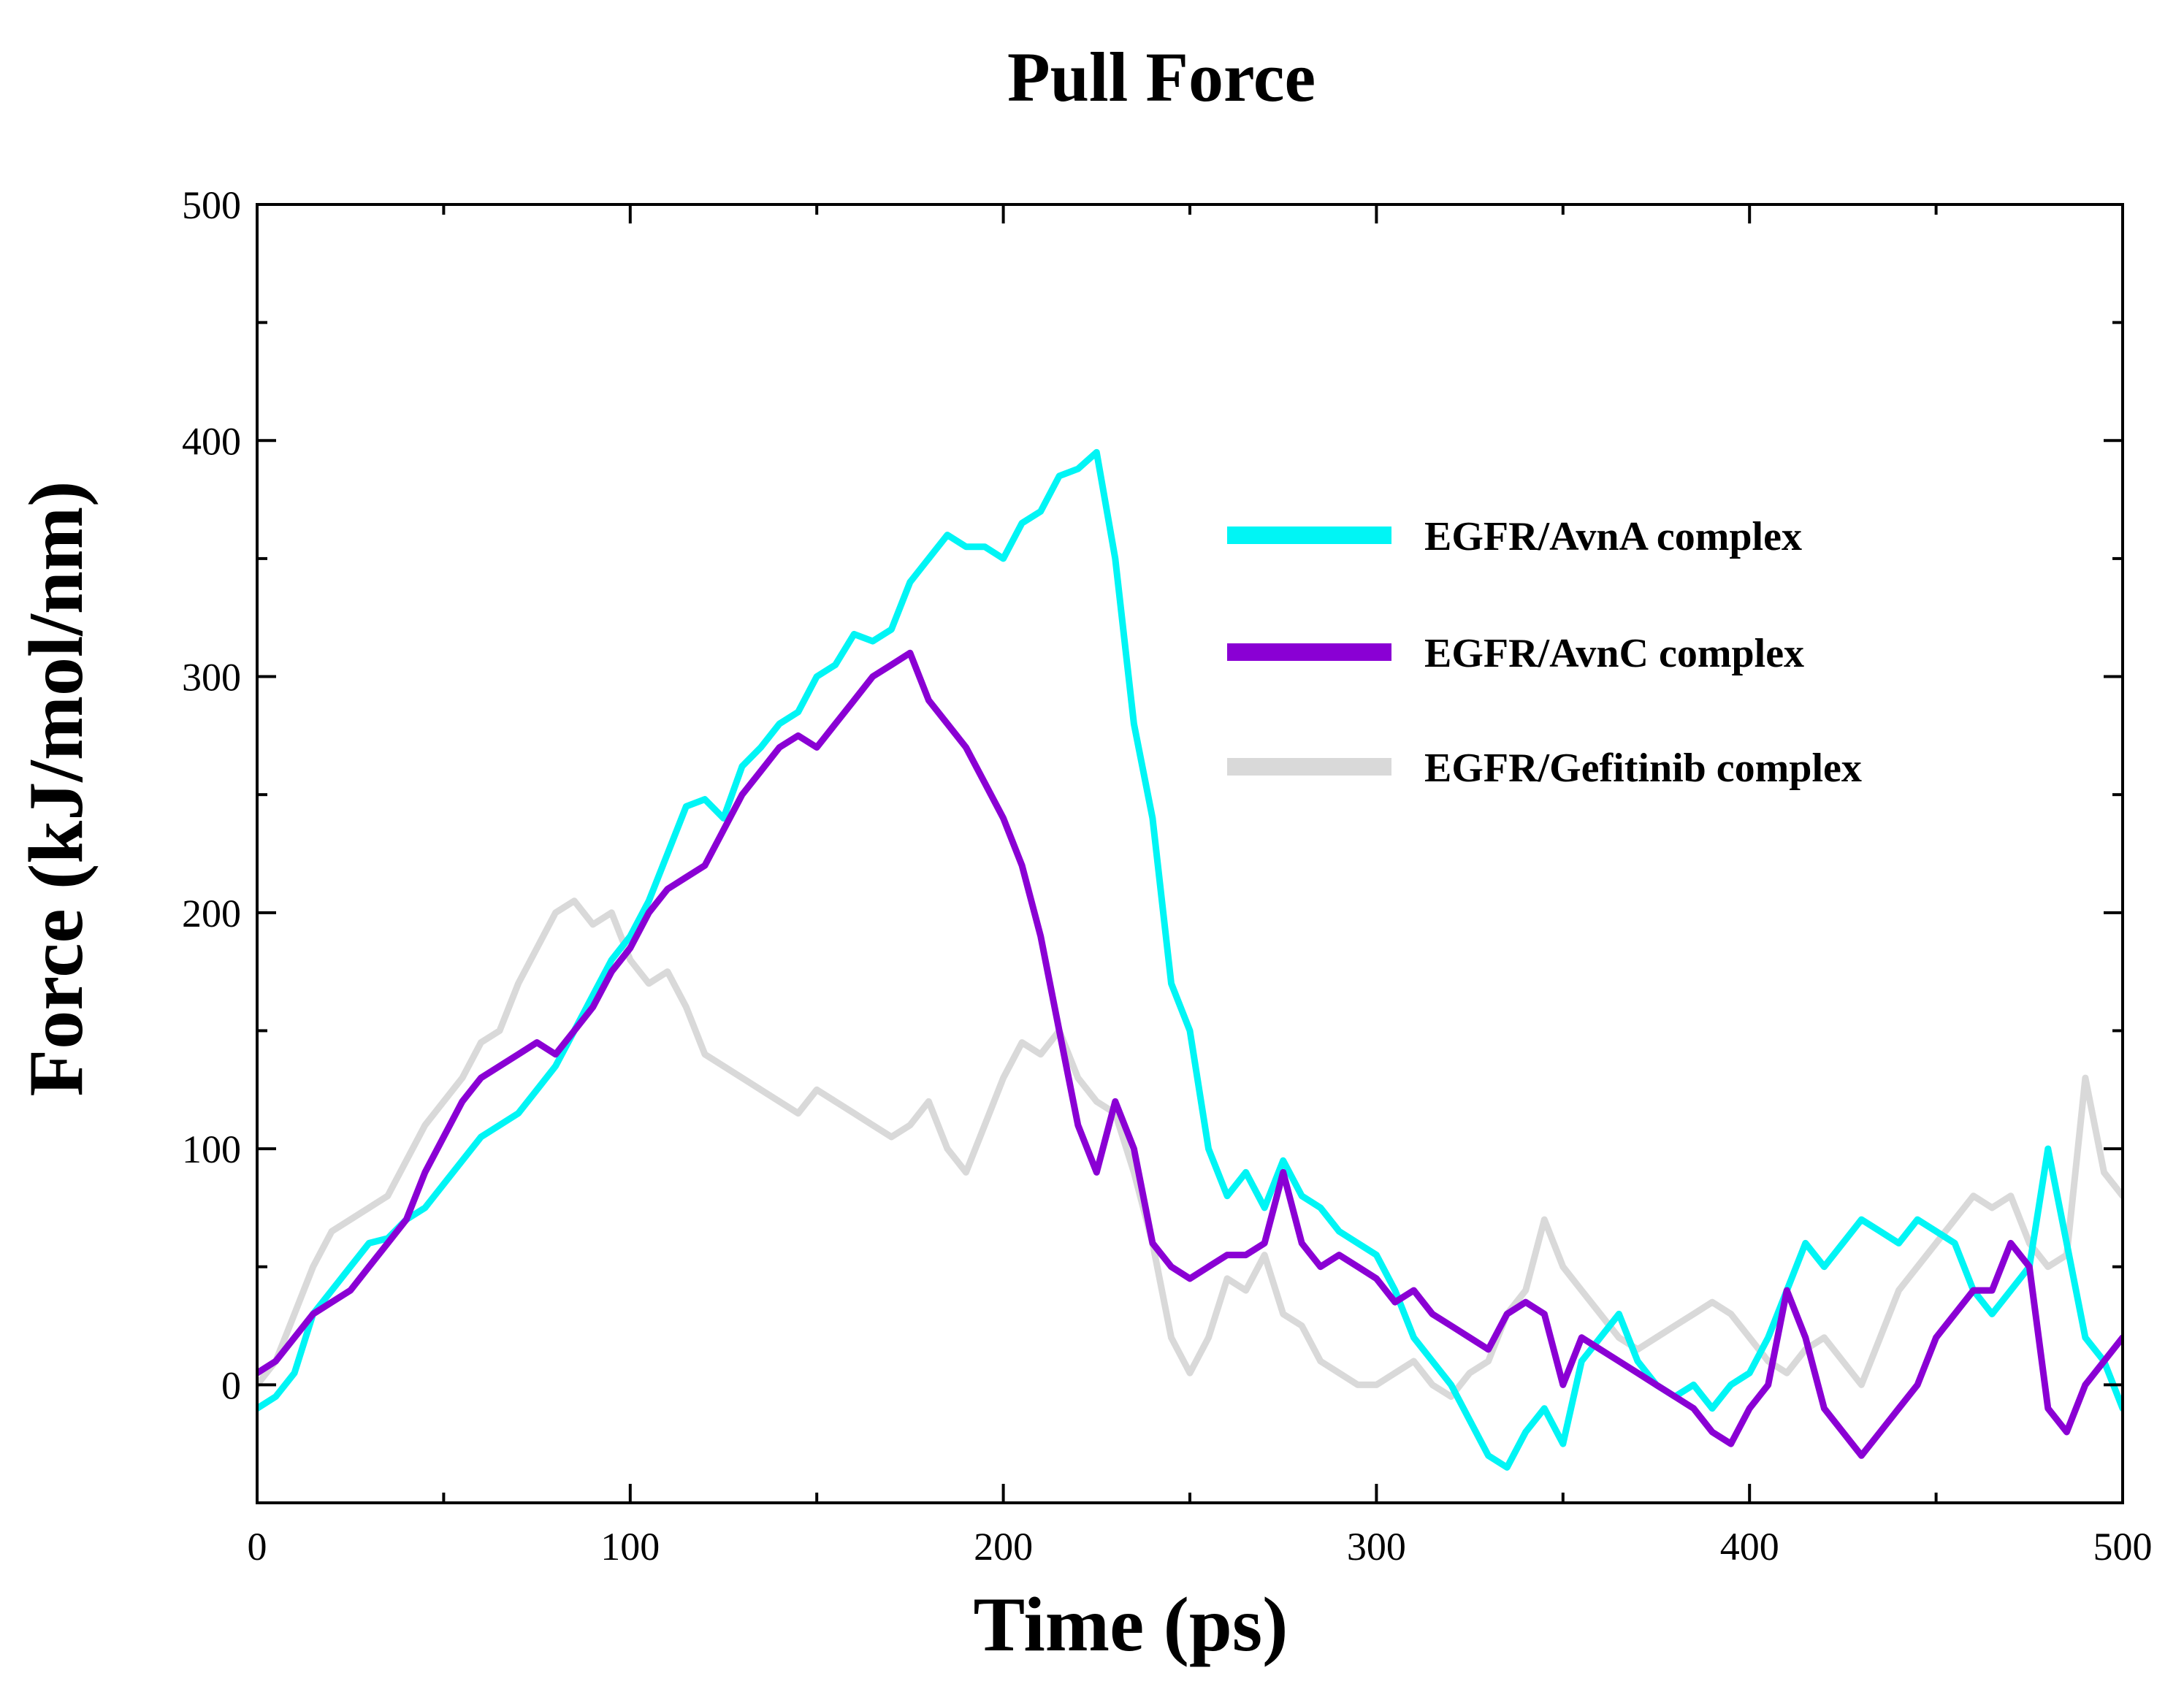 This screenshot has height=1700, width=2184. I want to click on y-tick-label: 100, so click(211, 1149).